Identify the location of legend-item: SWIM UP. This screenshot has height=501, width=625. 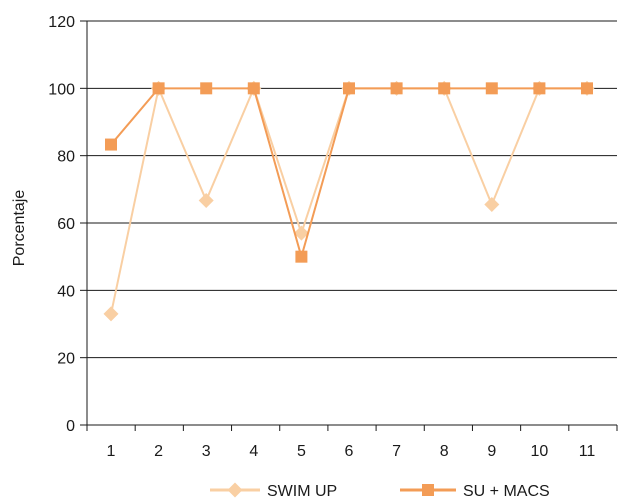
(273, 491).